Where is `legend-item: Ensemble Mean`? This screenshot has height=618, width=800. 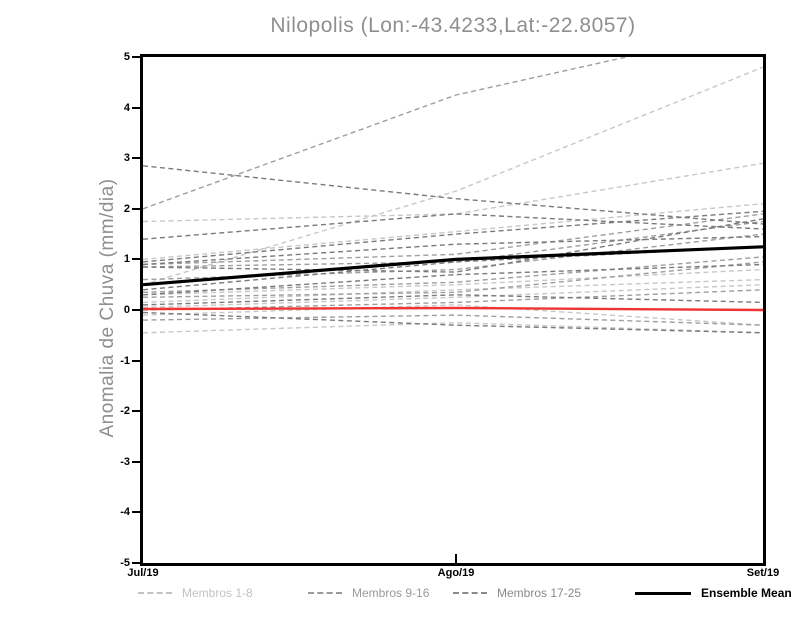 legend-item: Ensemble Mean is located at coordinates (713, 593).